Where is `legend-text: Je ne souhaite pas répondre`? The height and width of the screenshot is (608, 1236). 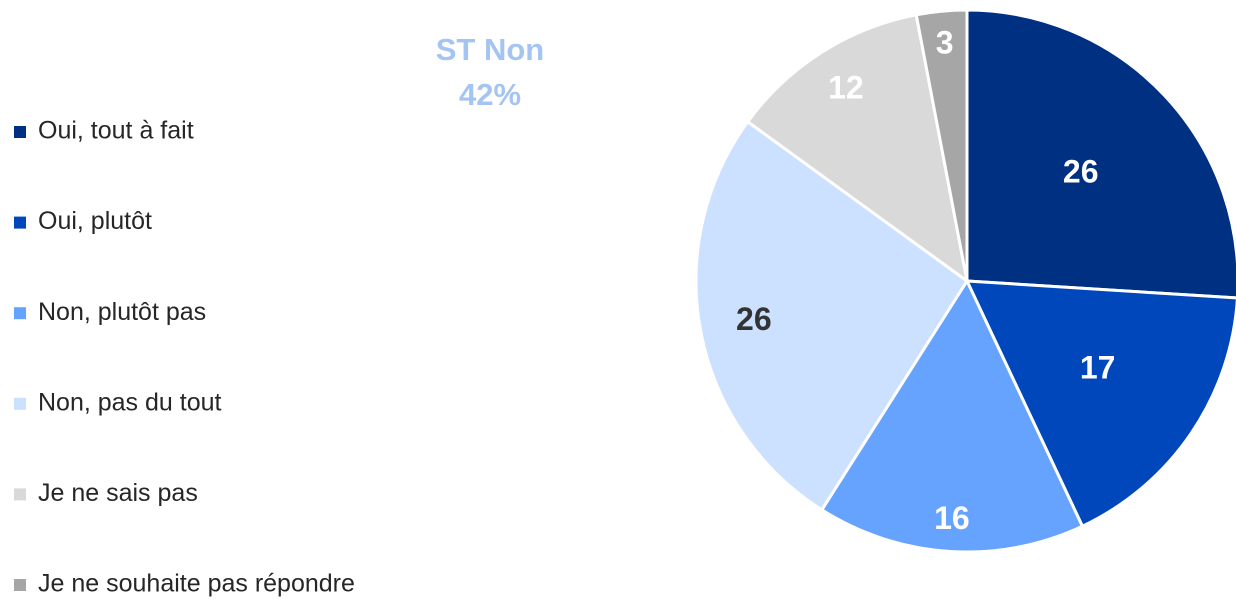
legend-text: Je ne souhaite pas répondre is located at coordinates (196, 584).